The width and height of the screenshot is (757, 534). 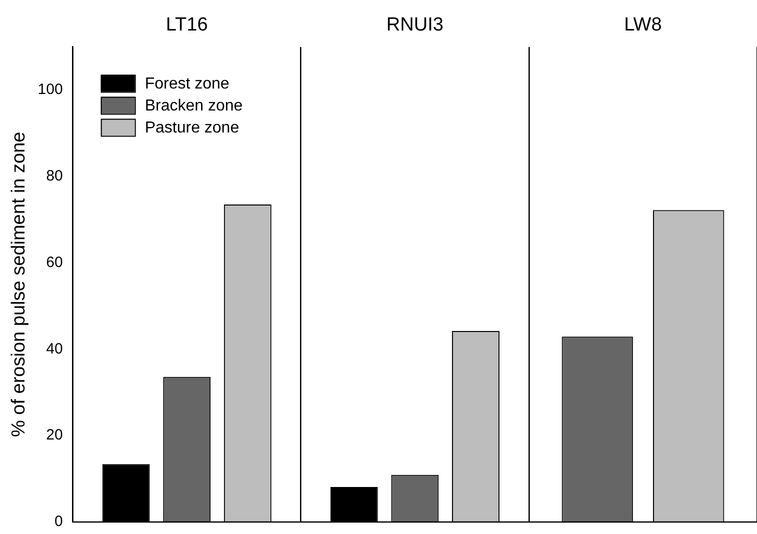 I want to click on y-tick-label: 100, so click(x=50, y=89).